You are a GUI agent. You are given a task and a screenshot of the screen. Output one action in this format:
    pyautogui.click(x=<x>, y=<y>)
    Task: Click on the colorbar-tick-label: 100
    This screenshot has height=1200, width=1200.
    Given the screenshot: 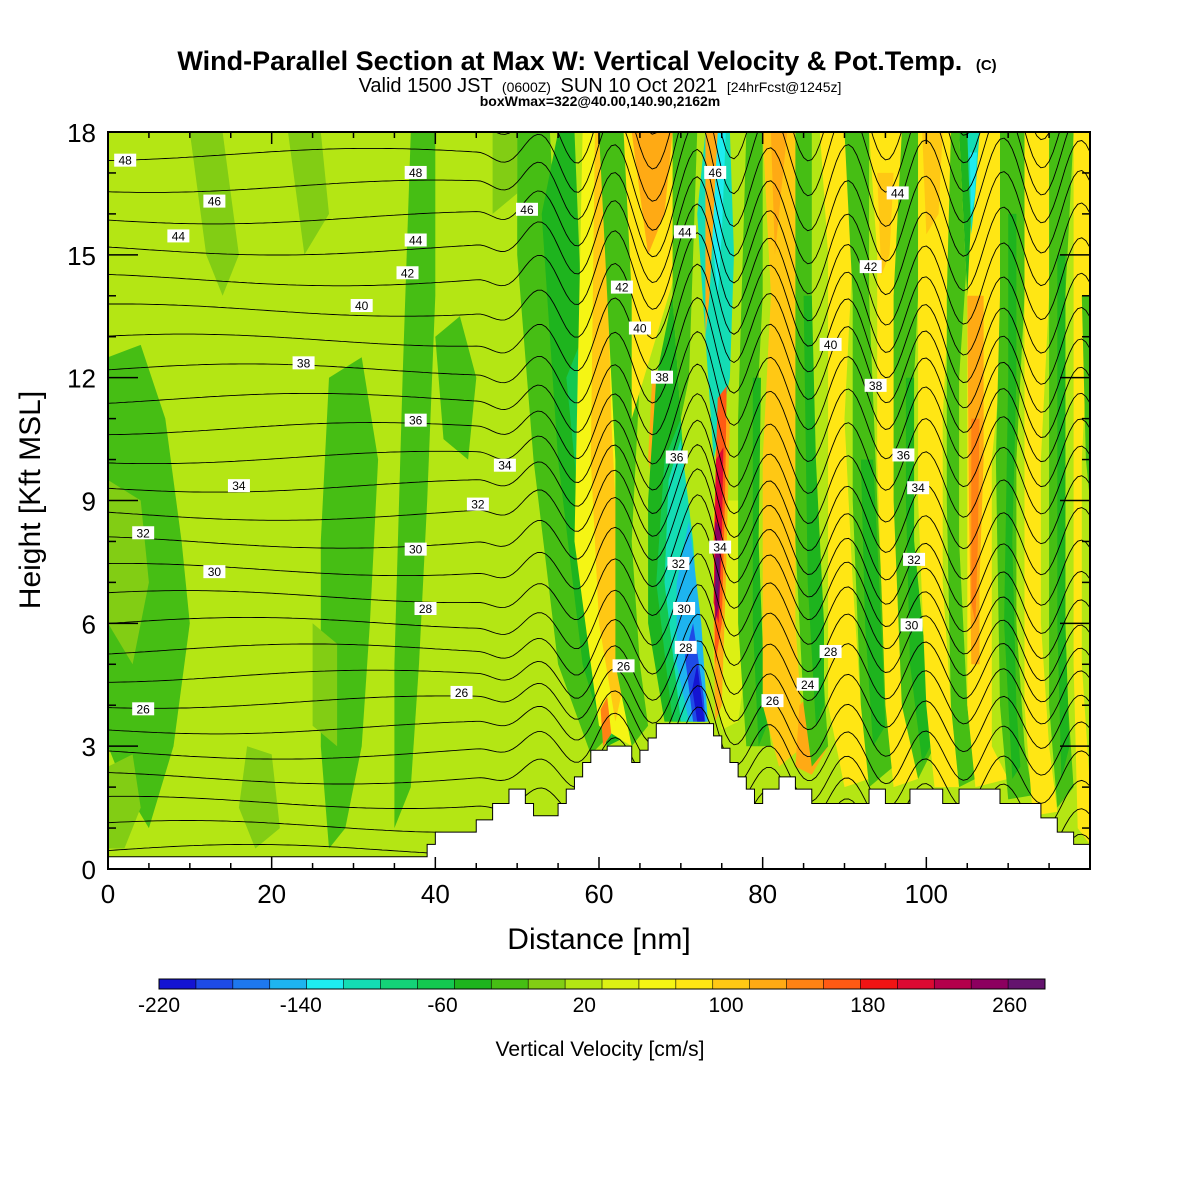 What is the action you would take?
    pyautogui.click(x=725, y=1005)
    